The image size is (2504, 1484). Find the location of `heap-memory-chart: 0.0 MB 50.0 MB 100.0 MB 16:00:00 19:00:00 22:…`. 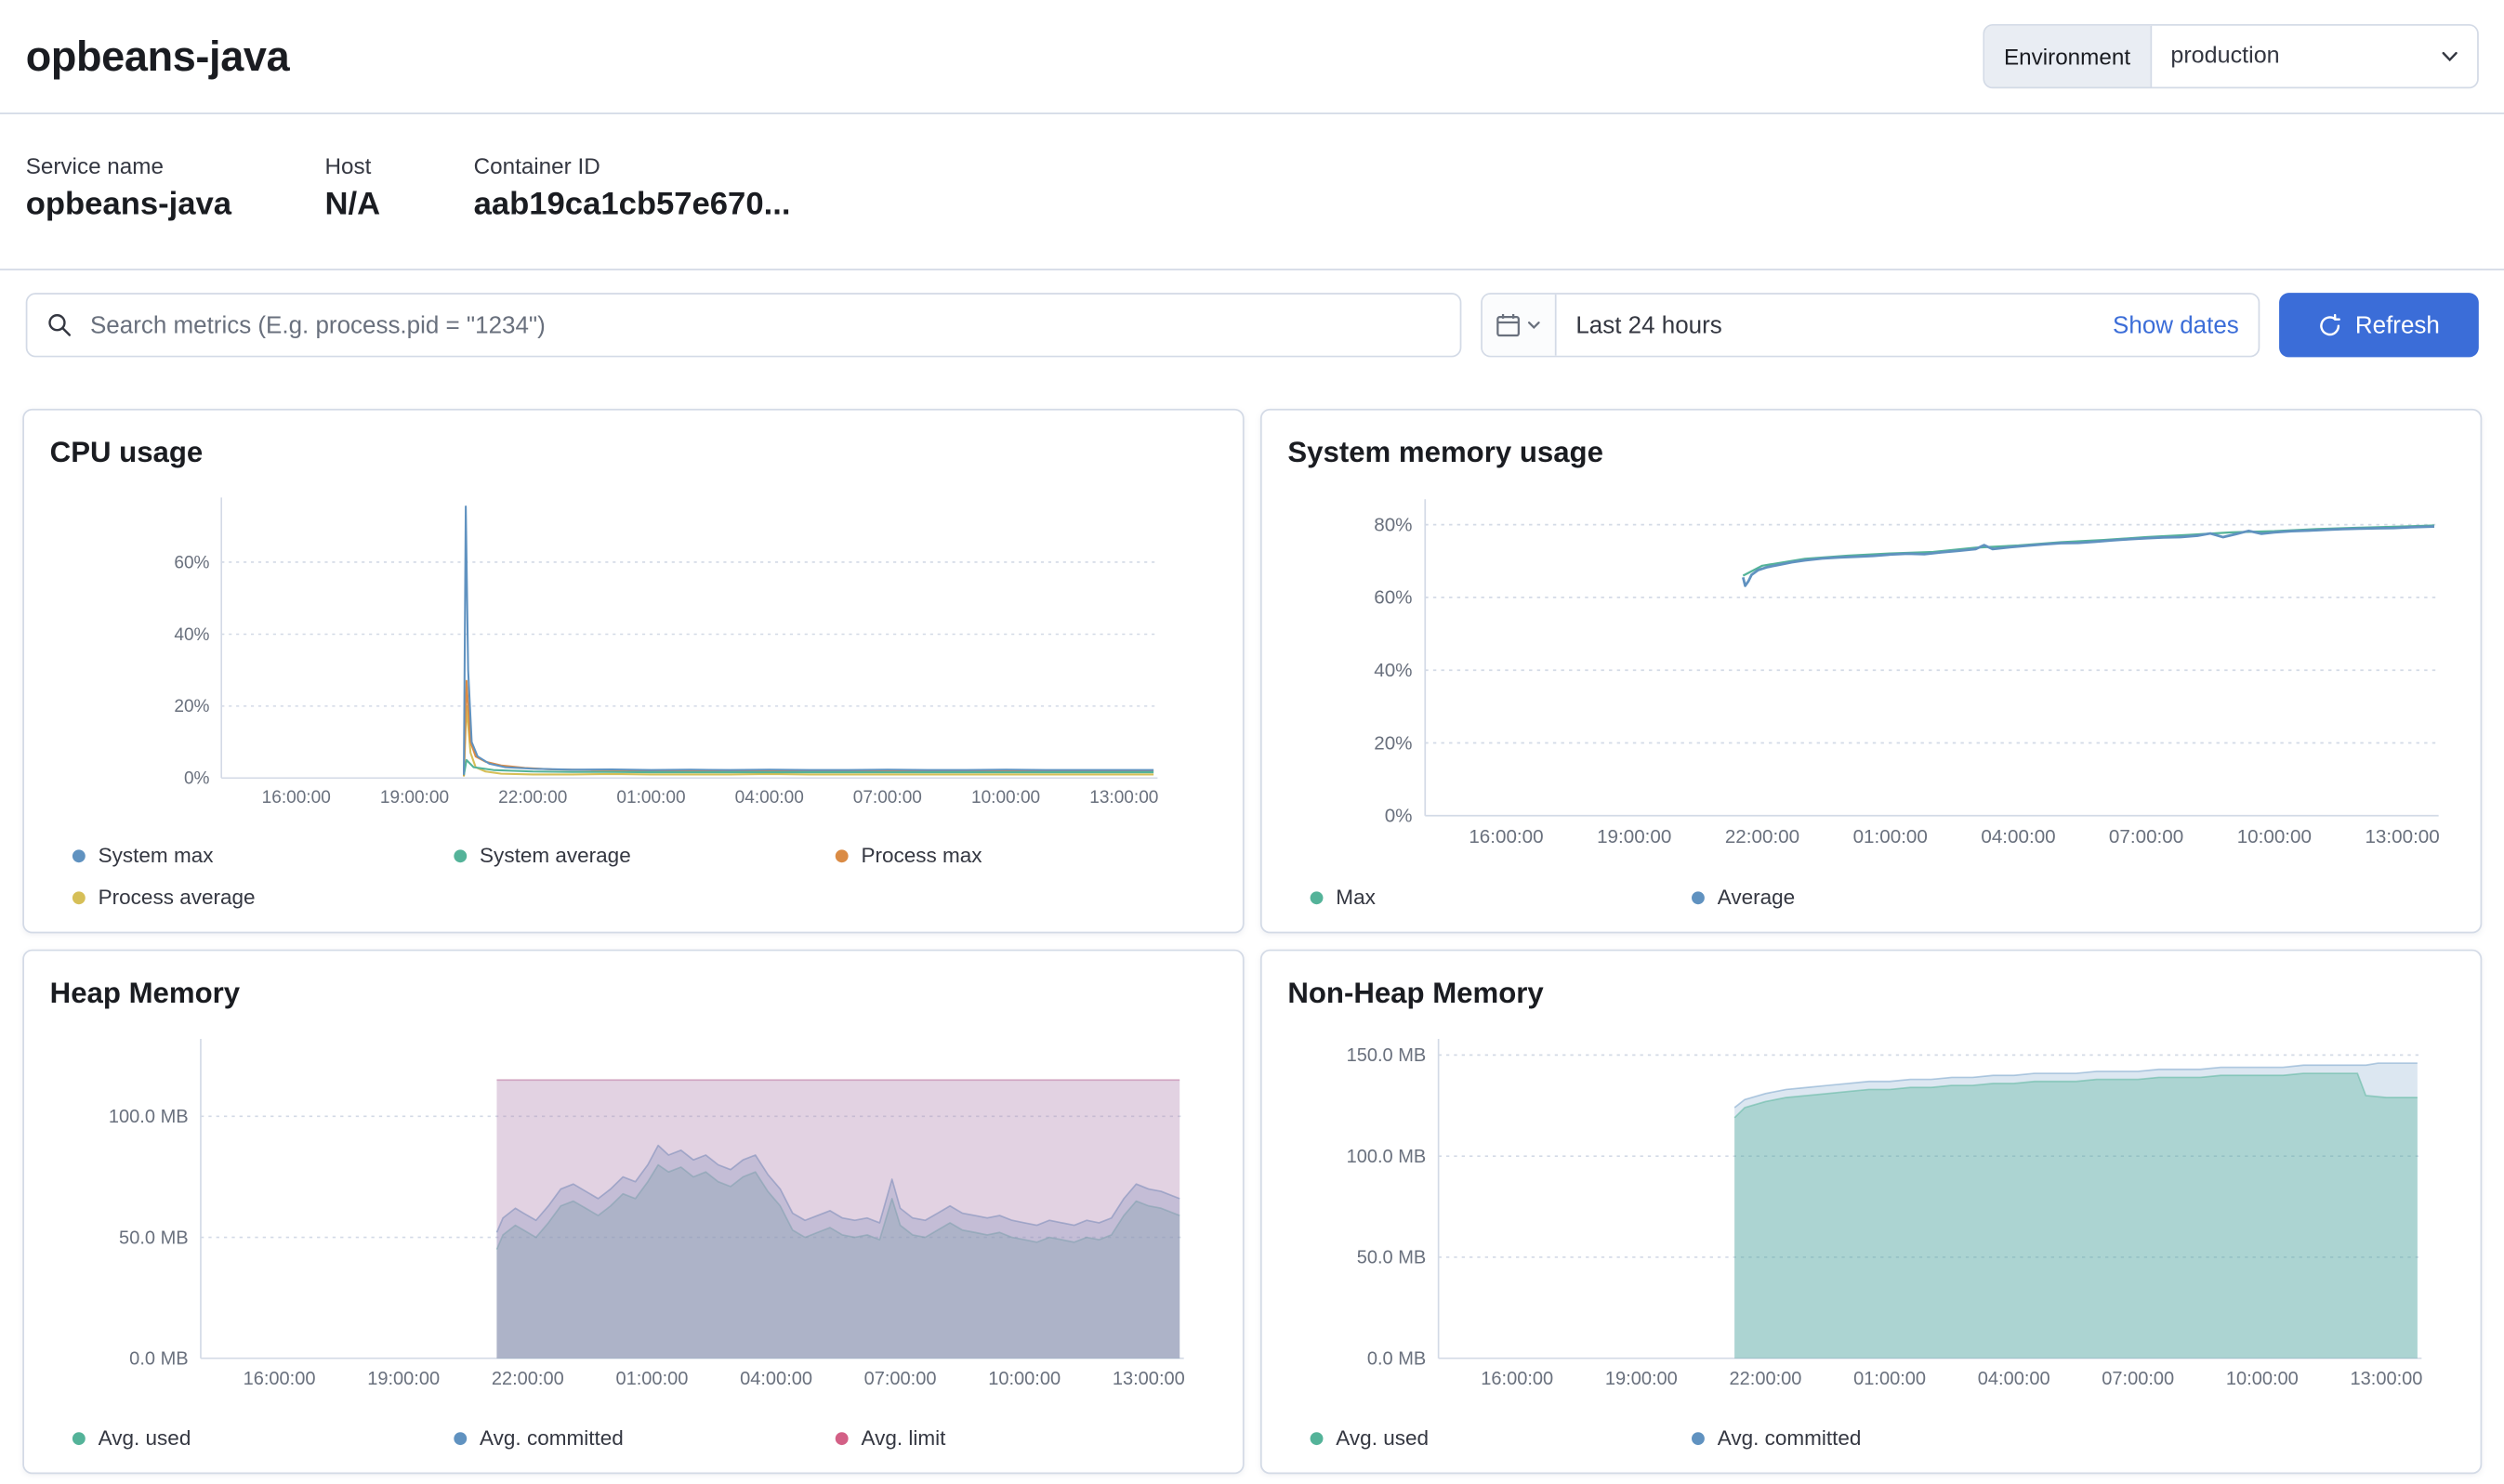

heap-memory-chart: 0.0 MB 50.0 MB 100.0 MB 16:00:00 19:00:00 22:… is located at coordinates (633, 1214).